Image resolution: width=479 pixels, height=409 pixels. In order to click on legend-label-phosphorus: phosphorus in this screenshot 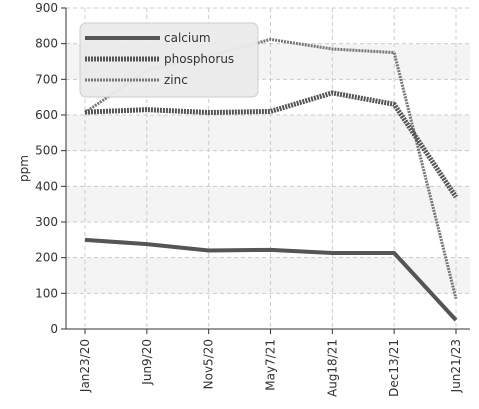, I will do `click(199, 59)`.